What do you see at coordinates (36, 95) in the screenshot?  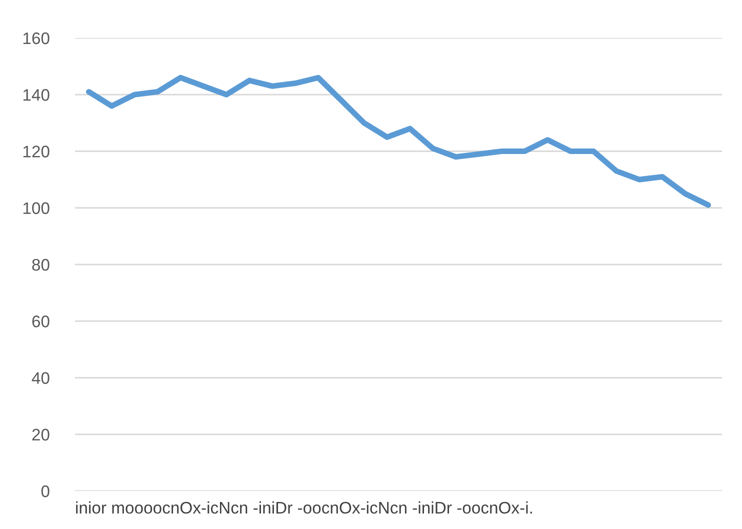 I see `y-tick-label: 140` at bounding box center [36, 95].